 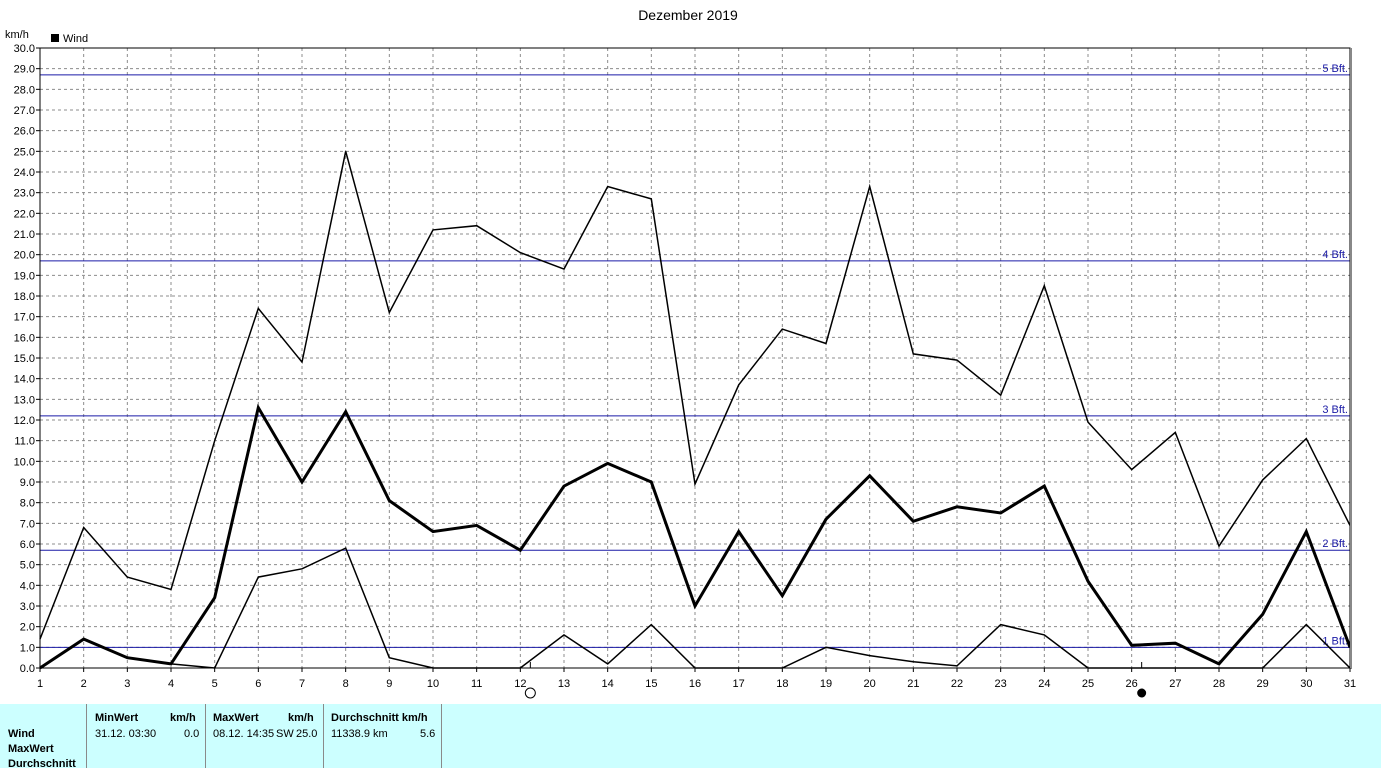 I want to click on x-tick-label: 8, so click(x=346, y=684).